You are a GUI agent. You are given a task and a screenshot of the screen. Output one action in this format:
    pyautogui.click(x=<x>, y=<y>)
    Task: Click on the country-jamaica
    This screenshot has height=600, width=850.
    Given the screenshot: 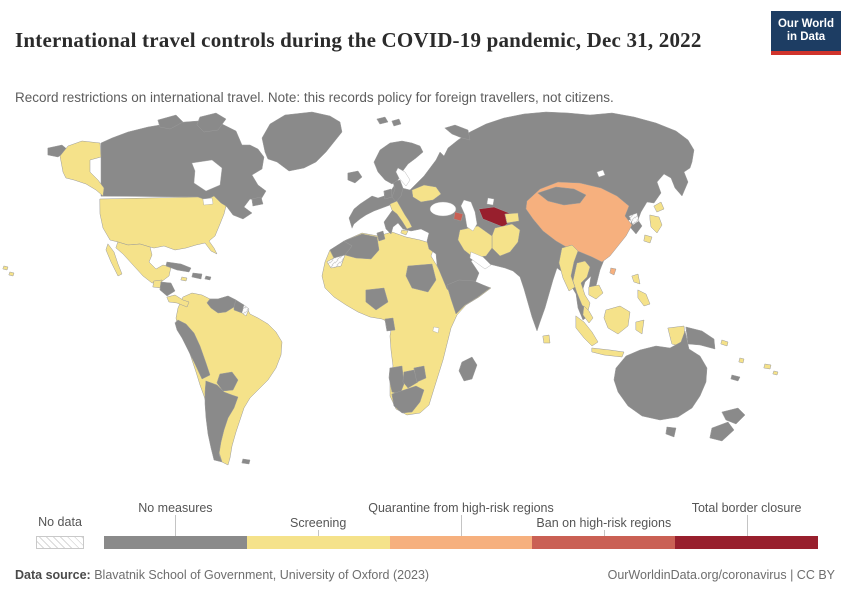 What is the action you would take?
    pyautogui.click(x=184, y=279)
    